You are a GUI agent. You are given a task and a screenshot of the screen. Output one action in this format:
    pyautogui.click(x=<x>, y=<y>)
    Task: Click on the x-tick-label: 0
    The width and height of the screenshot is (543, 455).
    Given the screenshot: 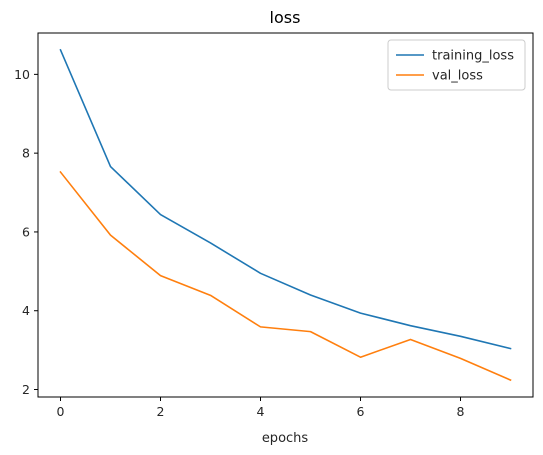 What is the action you would take?
    pyautogui.click(x=61, y=411)
    